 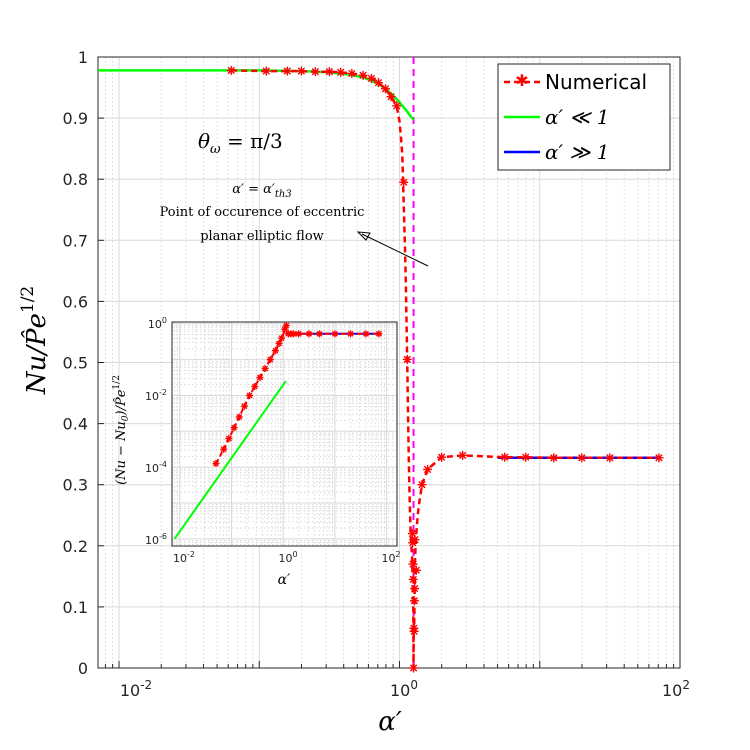 I want to click on inset-xtick-label: 10², so click(x=390, y=557).